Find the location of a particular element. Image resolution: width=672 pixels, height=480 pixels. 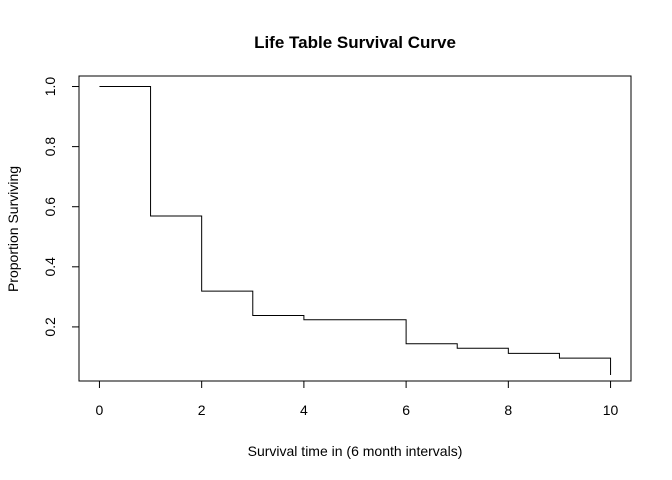

x-axis: 0 2 4 6 8 10 is located at coordinates (357, 399).